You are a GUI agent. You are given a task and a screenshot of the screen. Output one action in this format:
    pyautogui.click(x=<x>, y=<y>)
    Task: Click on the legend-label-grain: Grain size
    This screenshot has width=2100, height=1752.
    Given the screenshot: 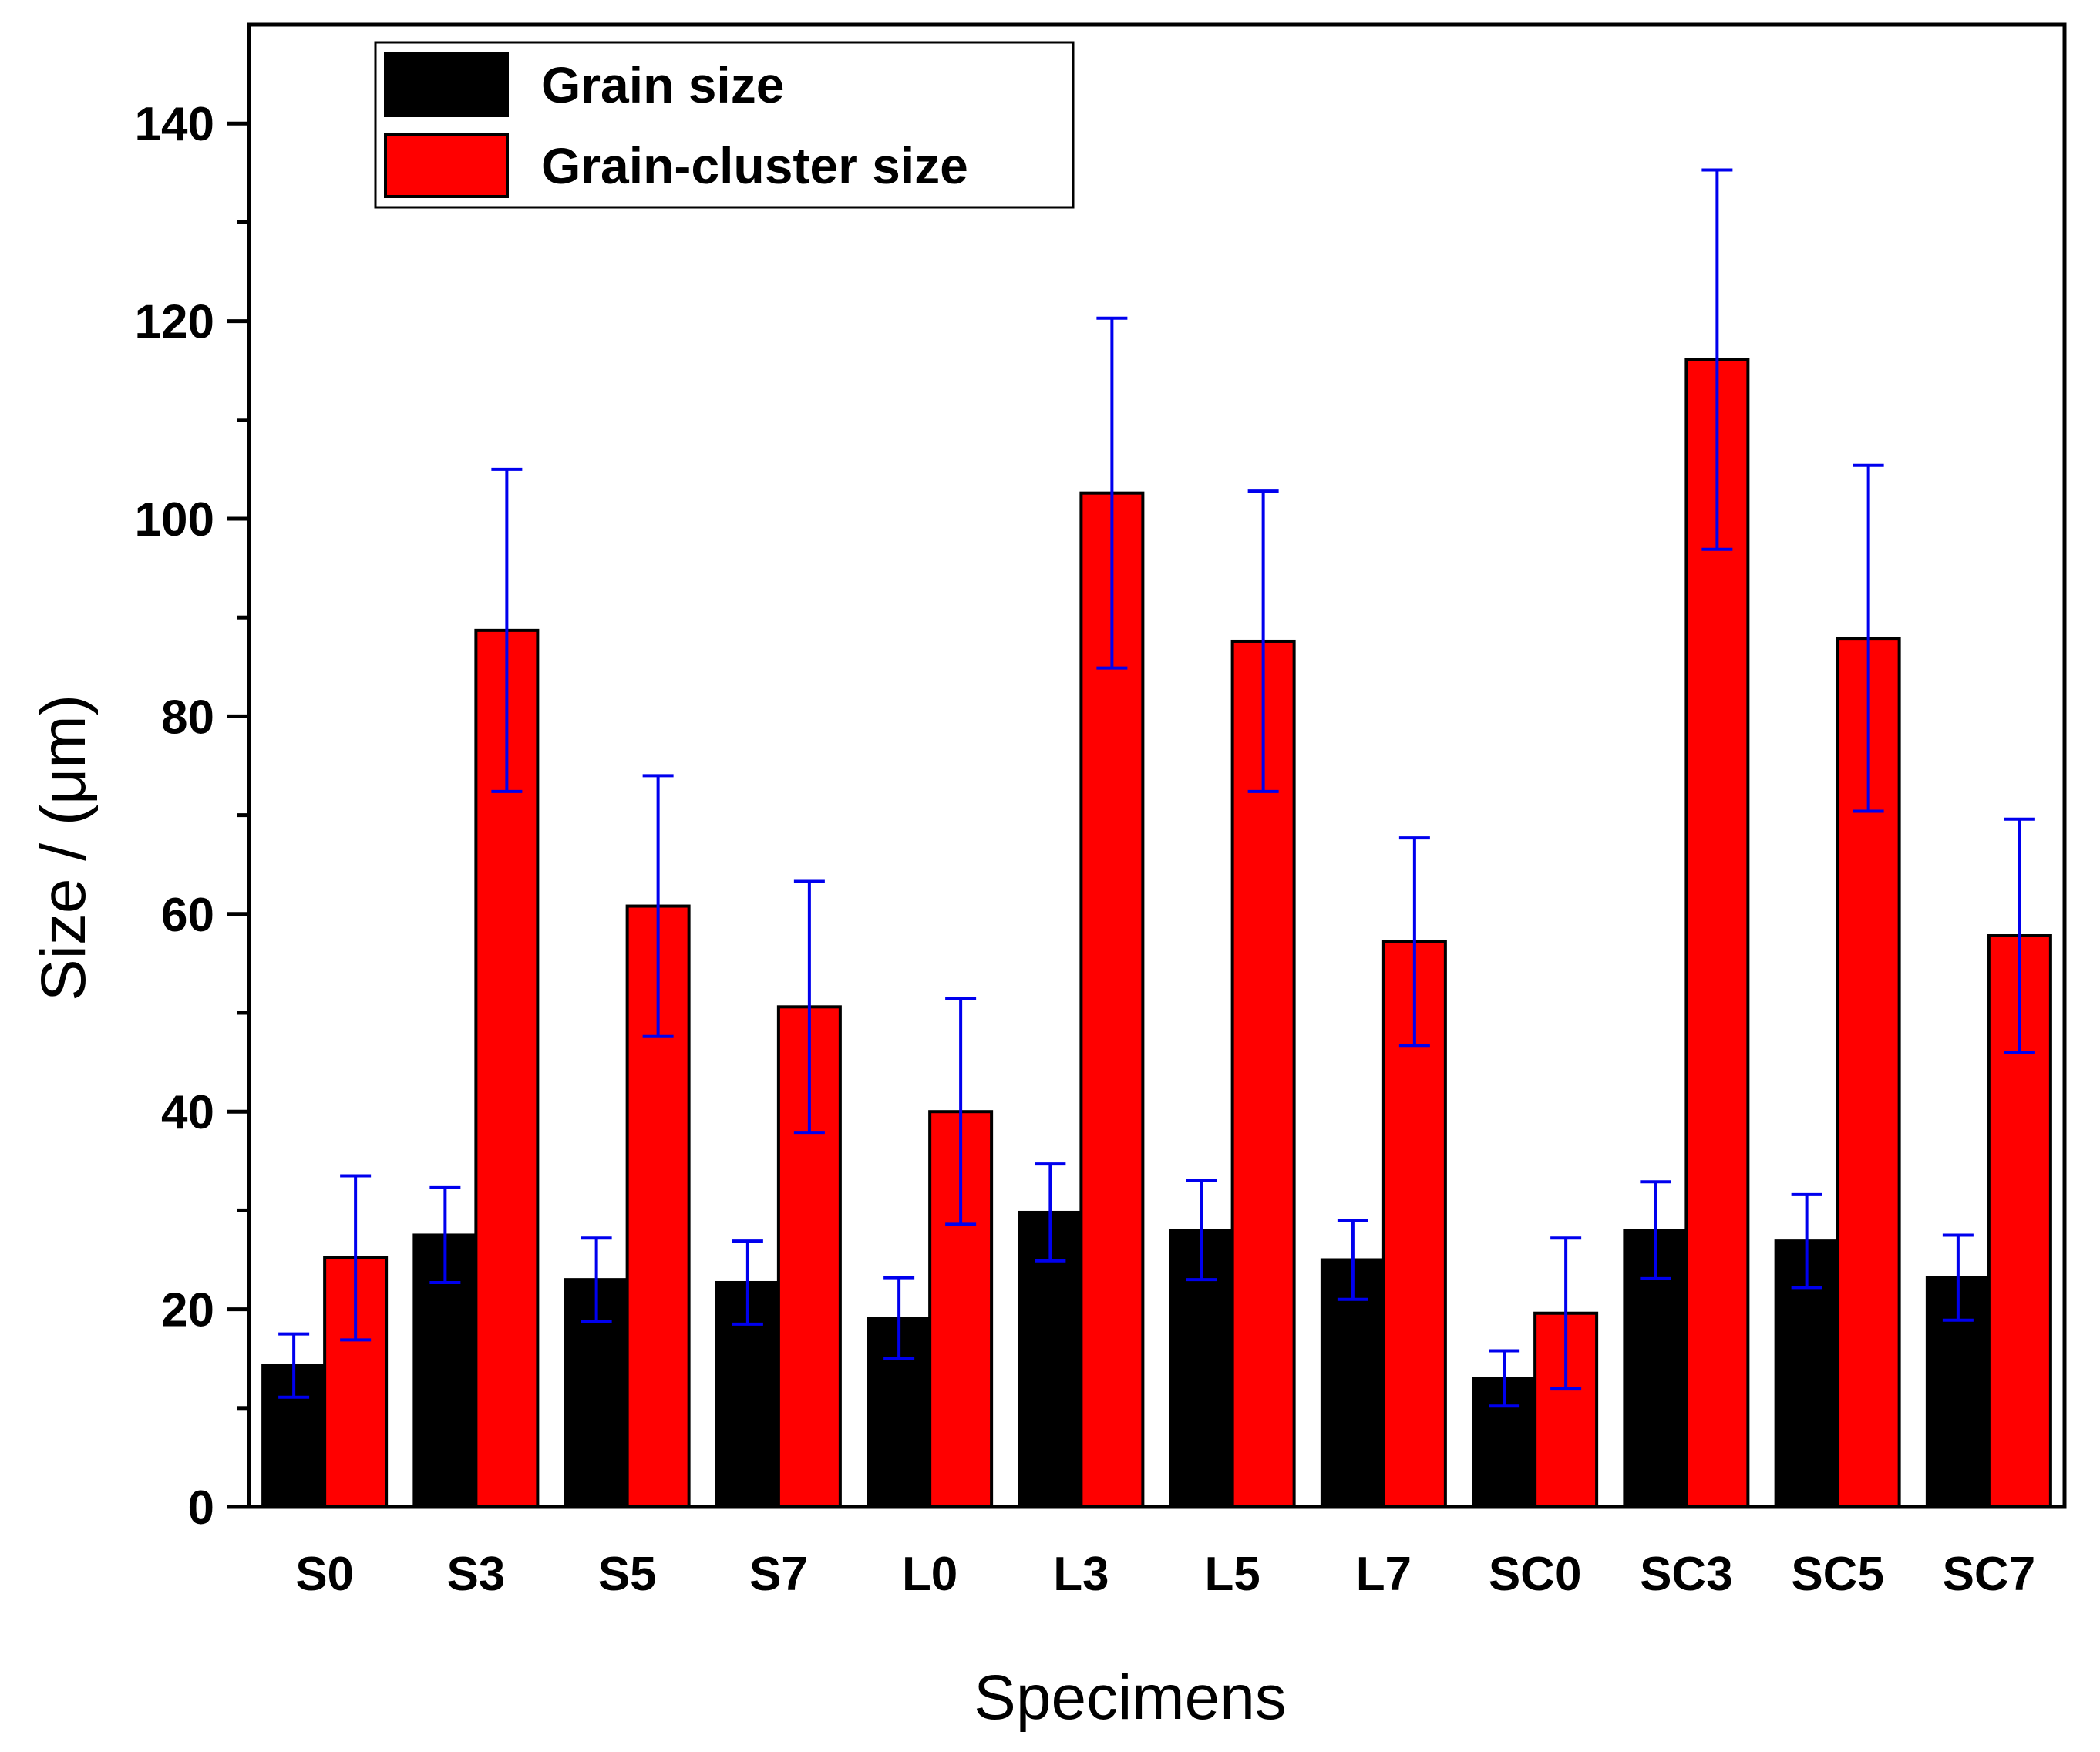 What is the action you would take?
    pyautogui.click(x=662, y=84)
    